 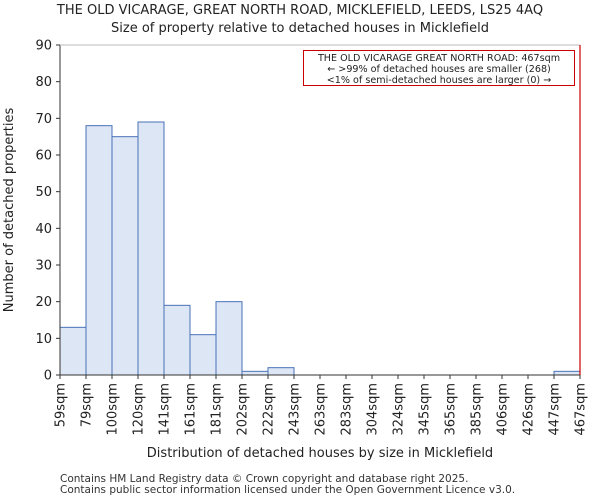 I want to click on x-tick-label: 385sqm, so click(x=477, y=409).